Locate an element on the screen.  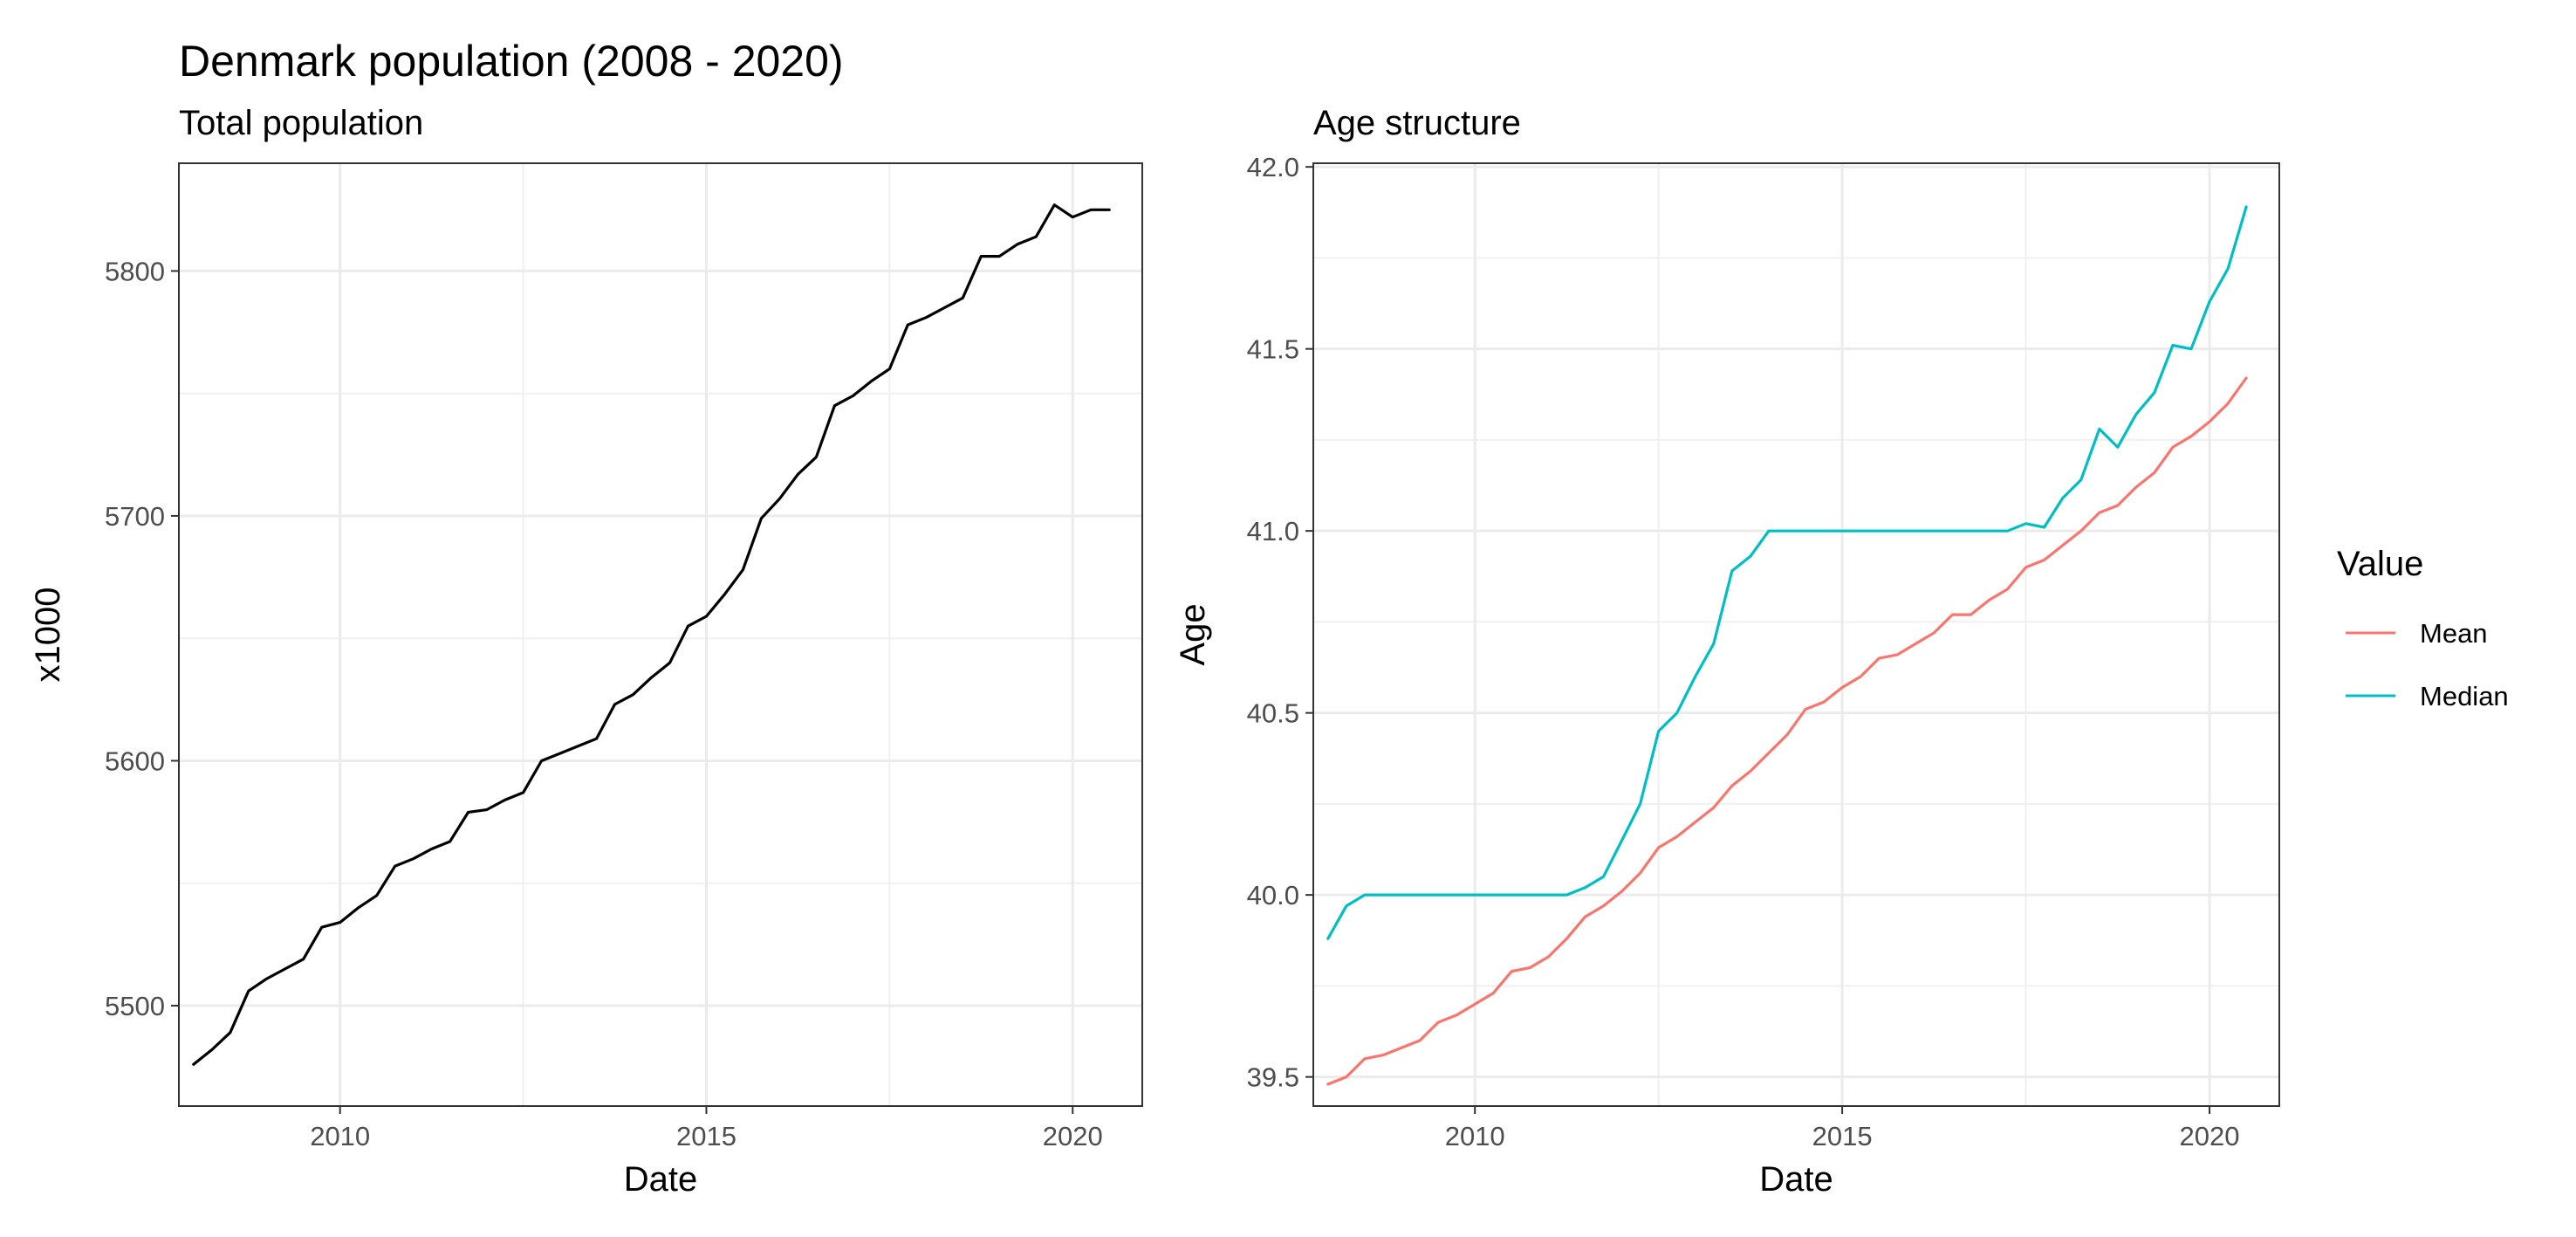
right-x-axis-title: Date is located at coordinates (1796, 1180).